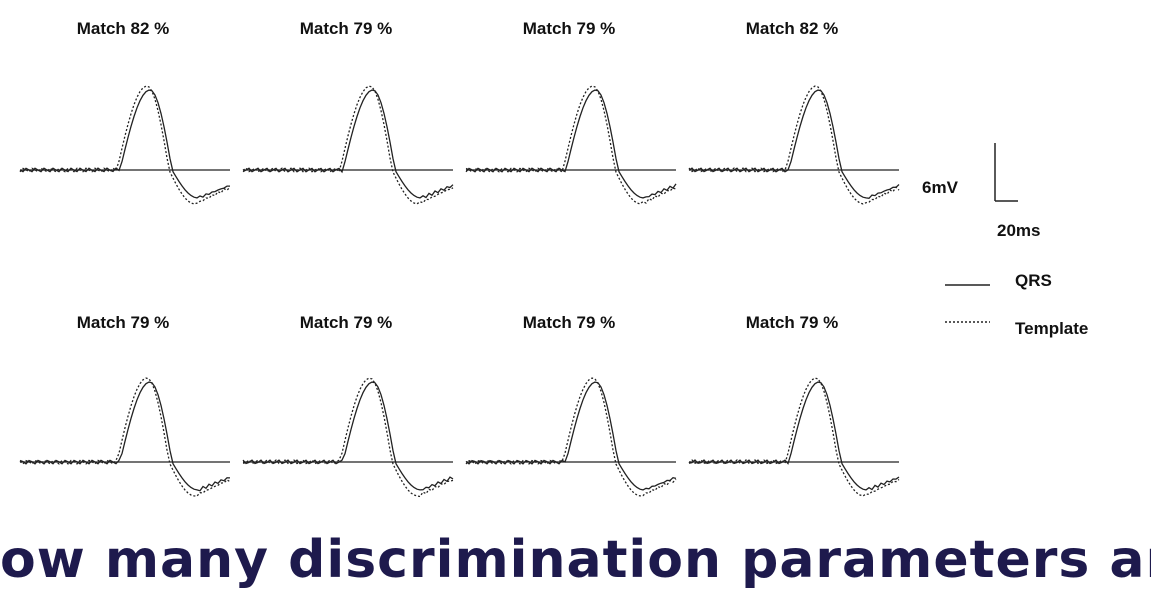  I want to click on legend-item: QRS, so click(1033, 280).